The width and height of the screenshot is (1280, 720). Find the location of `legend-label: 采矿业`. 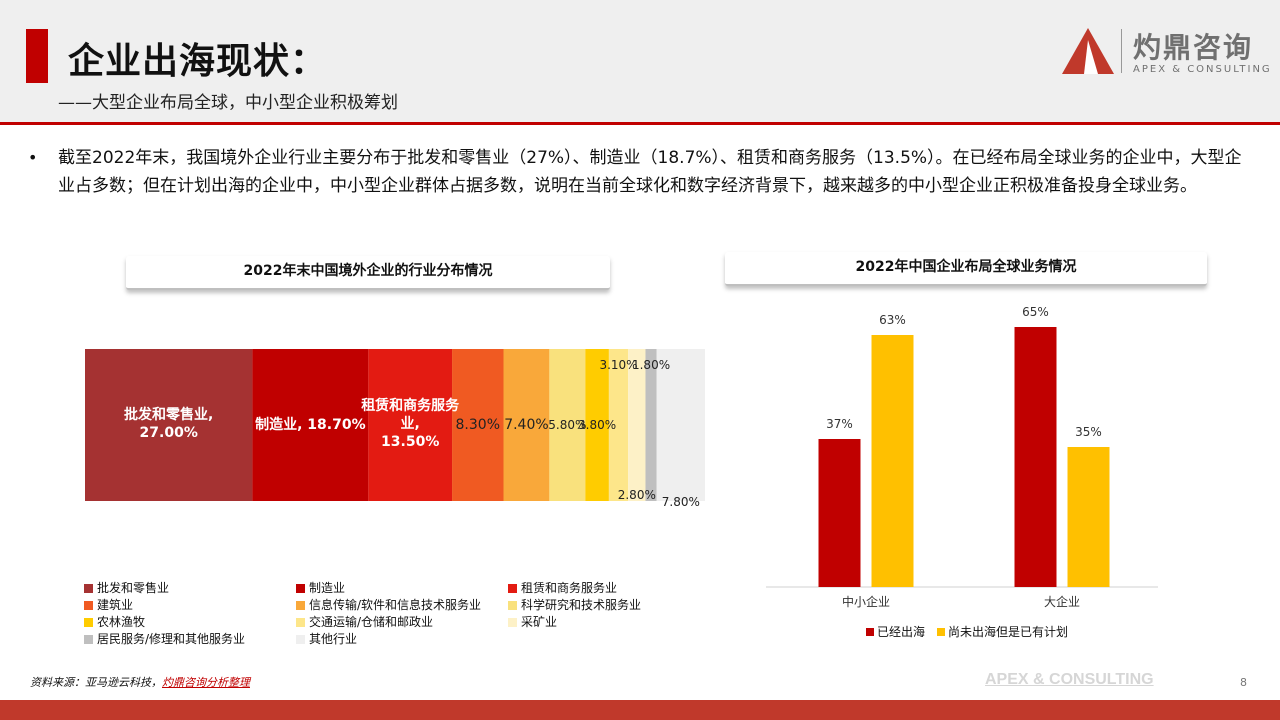

legend-label: 采矿业 is located at coordinates (539, 622).